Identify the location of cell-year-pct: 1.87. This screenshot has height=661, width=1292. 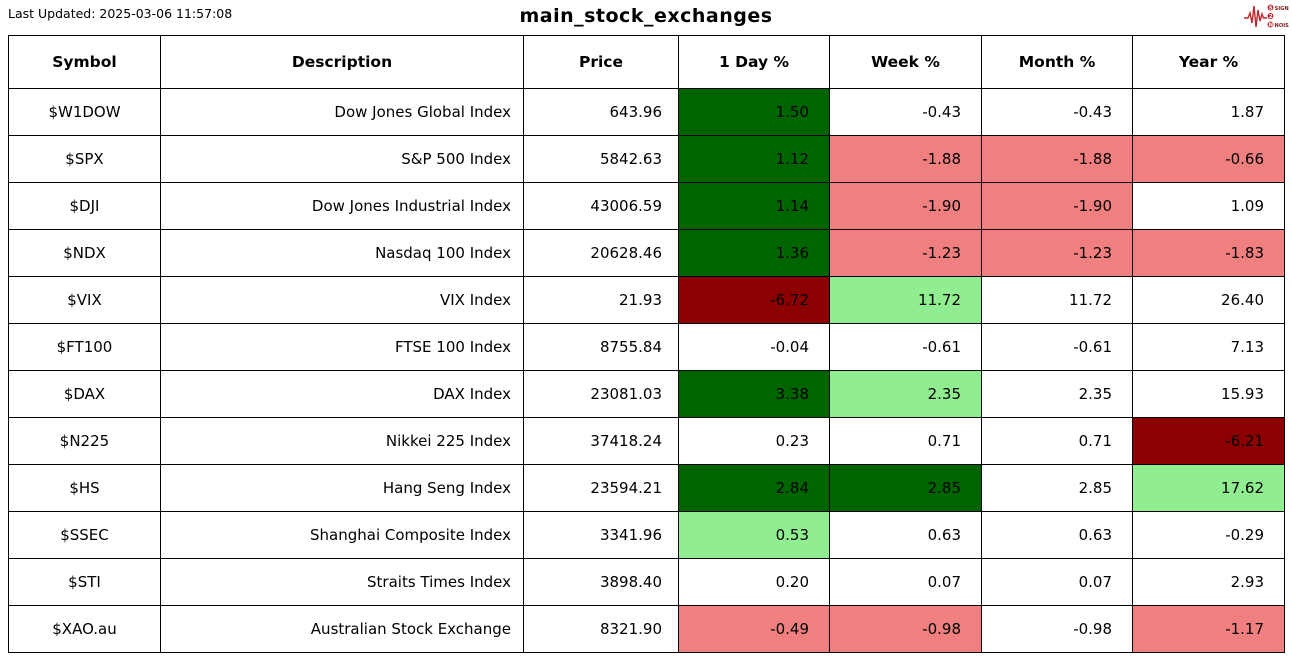
(1208, 112).